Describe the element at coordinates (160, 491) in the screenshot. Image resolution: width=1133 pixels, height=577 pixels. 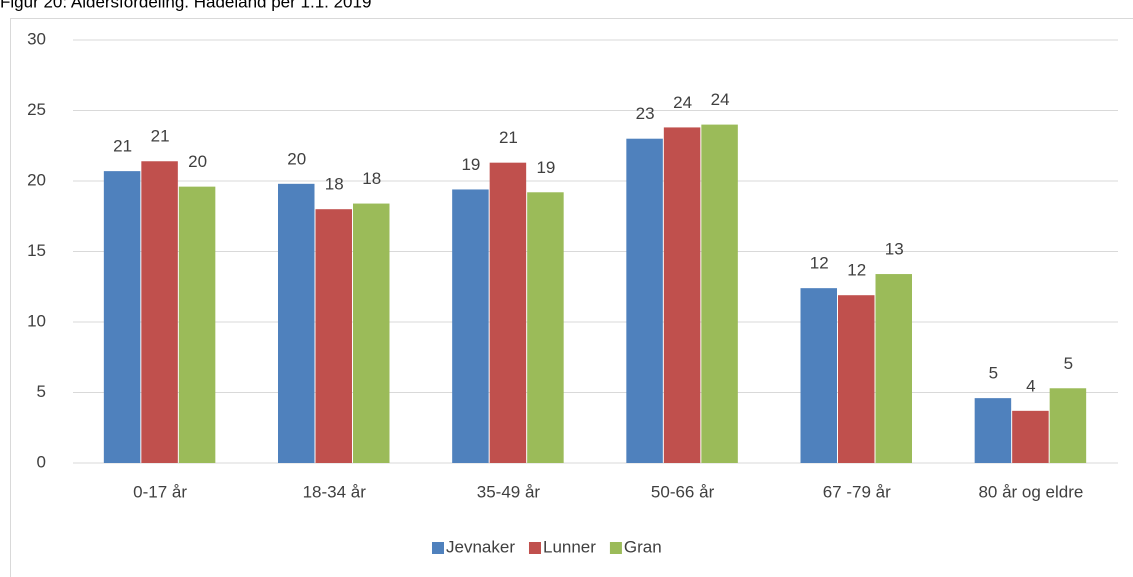
I see `x-tick-label: 0-17 år` at that location.